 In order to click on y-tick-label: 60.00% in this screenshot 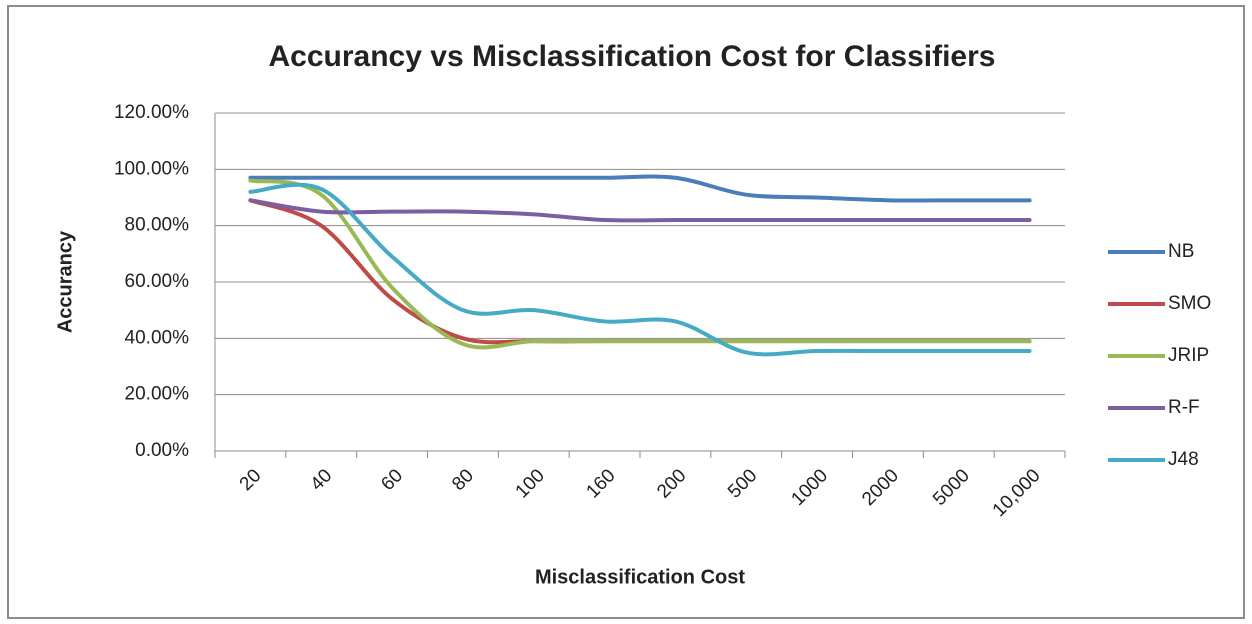, I will do `click(157, 281)`.